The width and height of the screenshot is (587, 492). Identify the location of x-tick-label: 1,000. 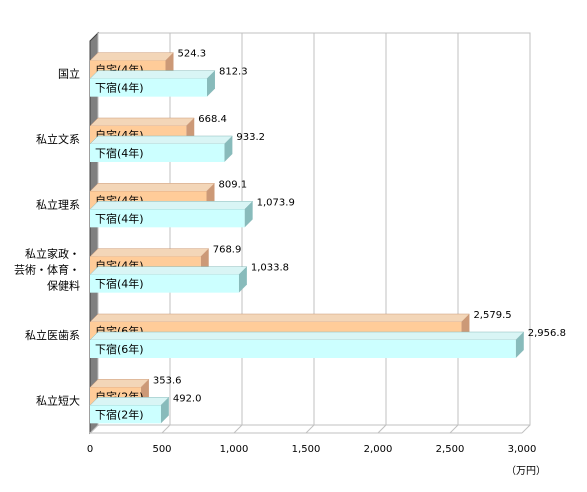
(234, 449).